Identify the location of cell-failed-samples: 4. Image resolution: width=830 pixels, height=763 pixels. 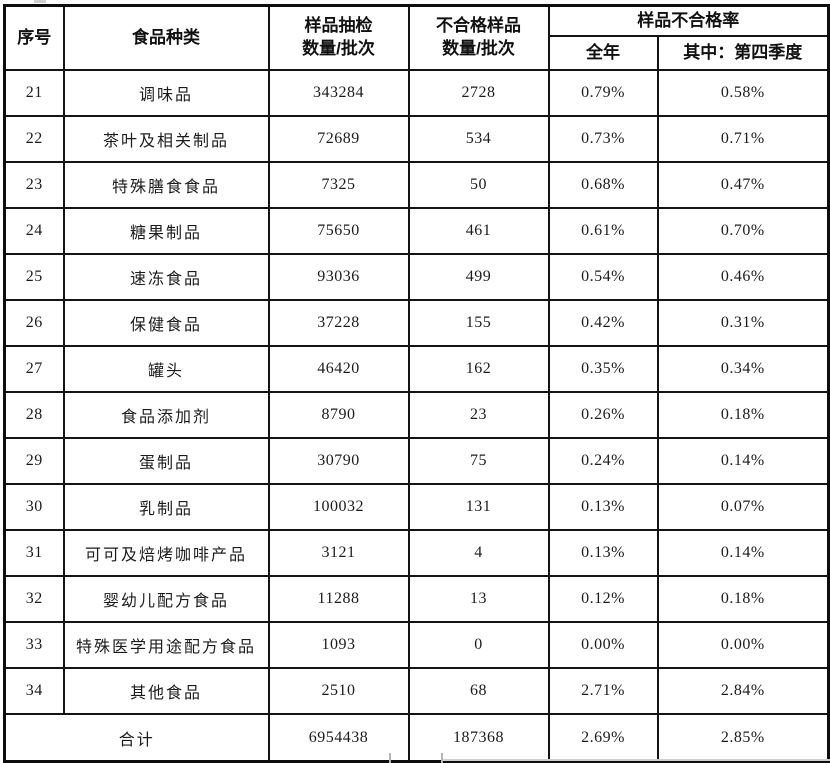
(478, 553).